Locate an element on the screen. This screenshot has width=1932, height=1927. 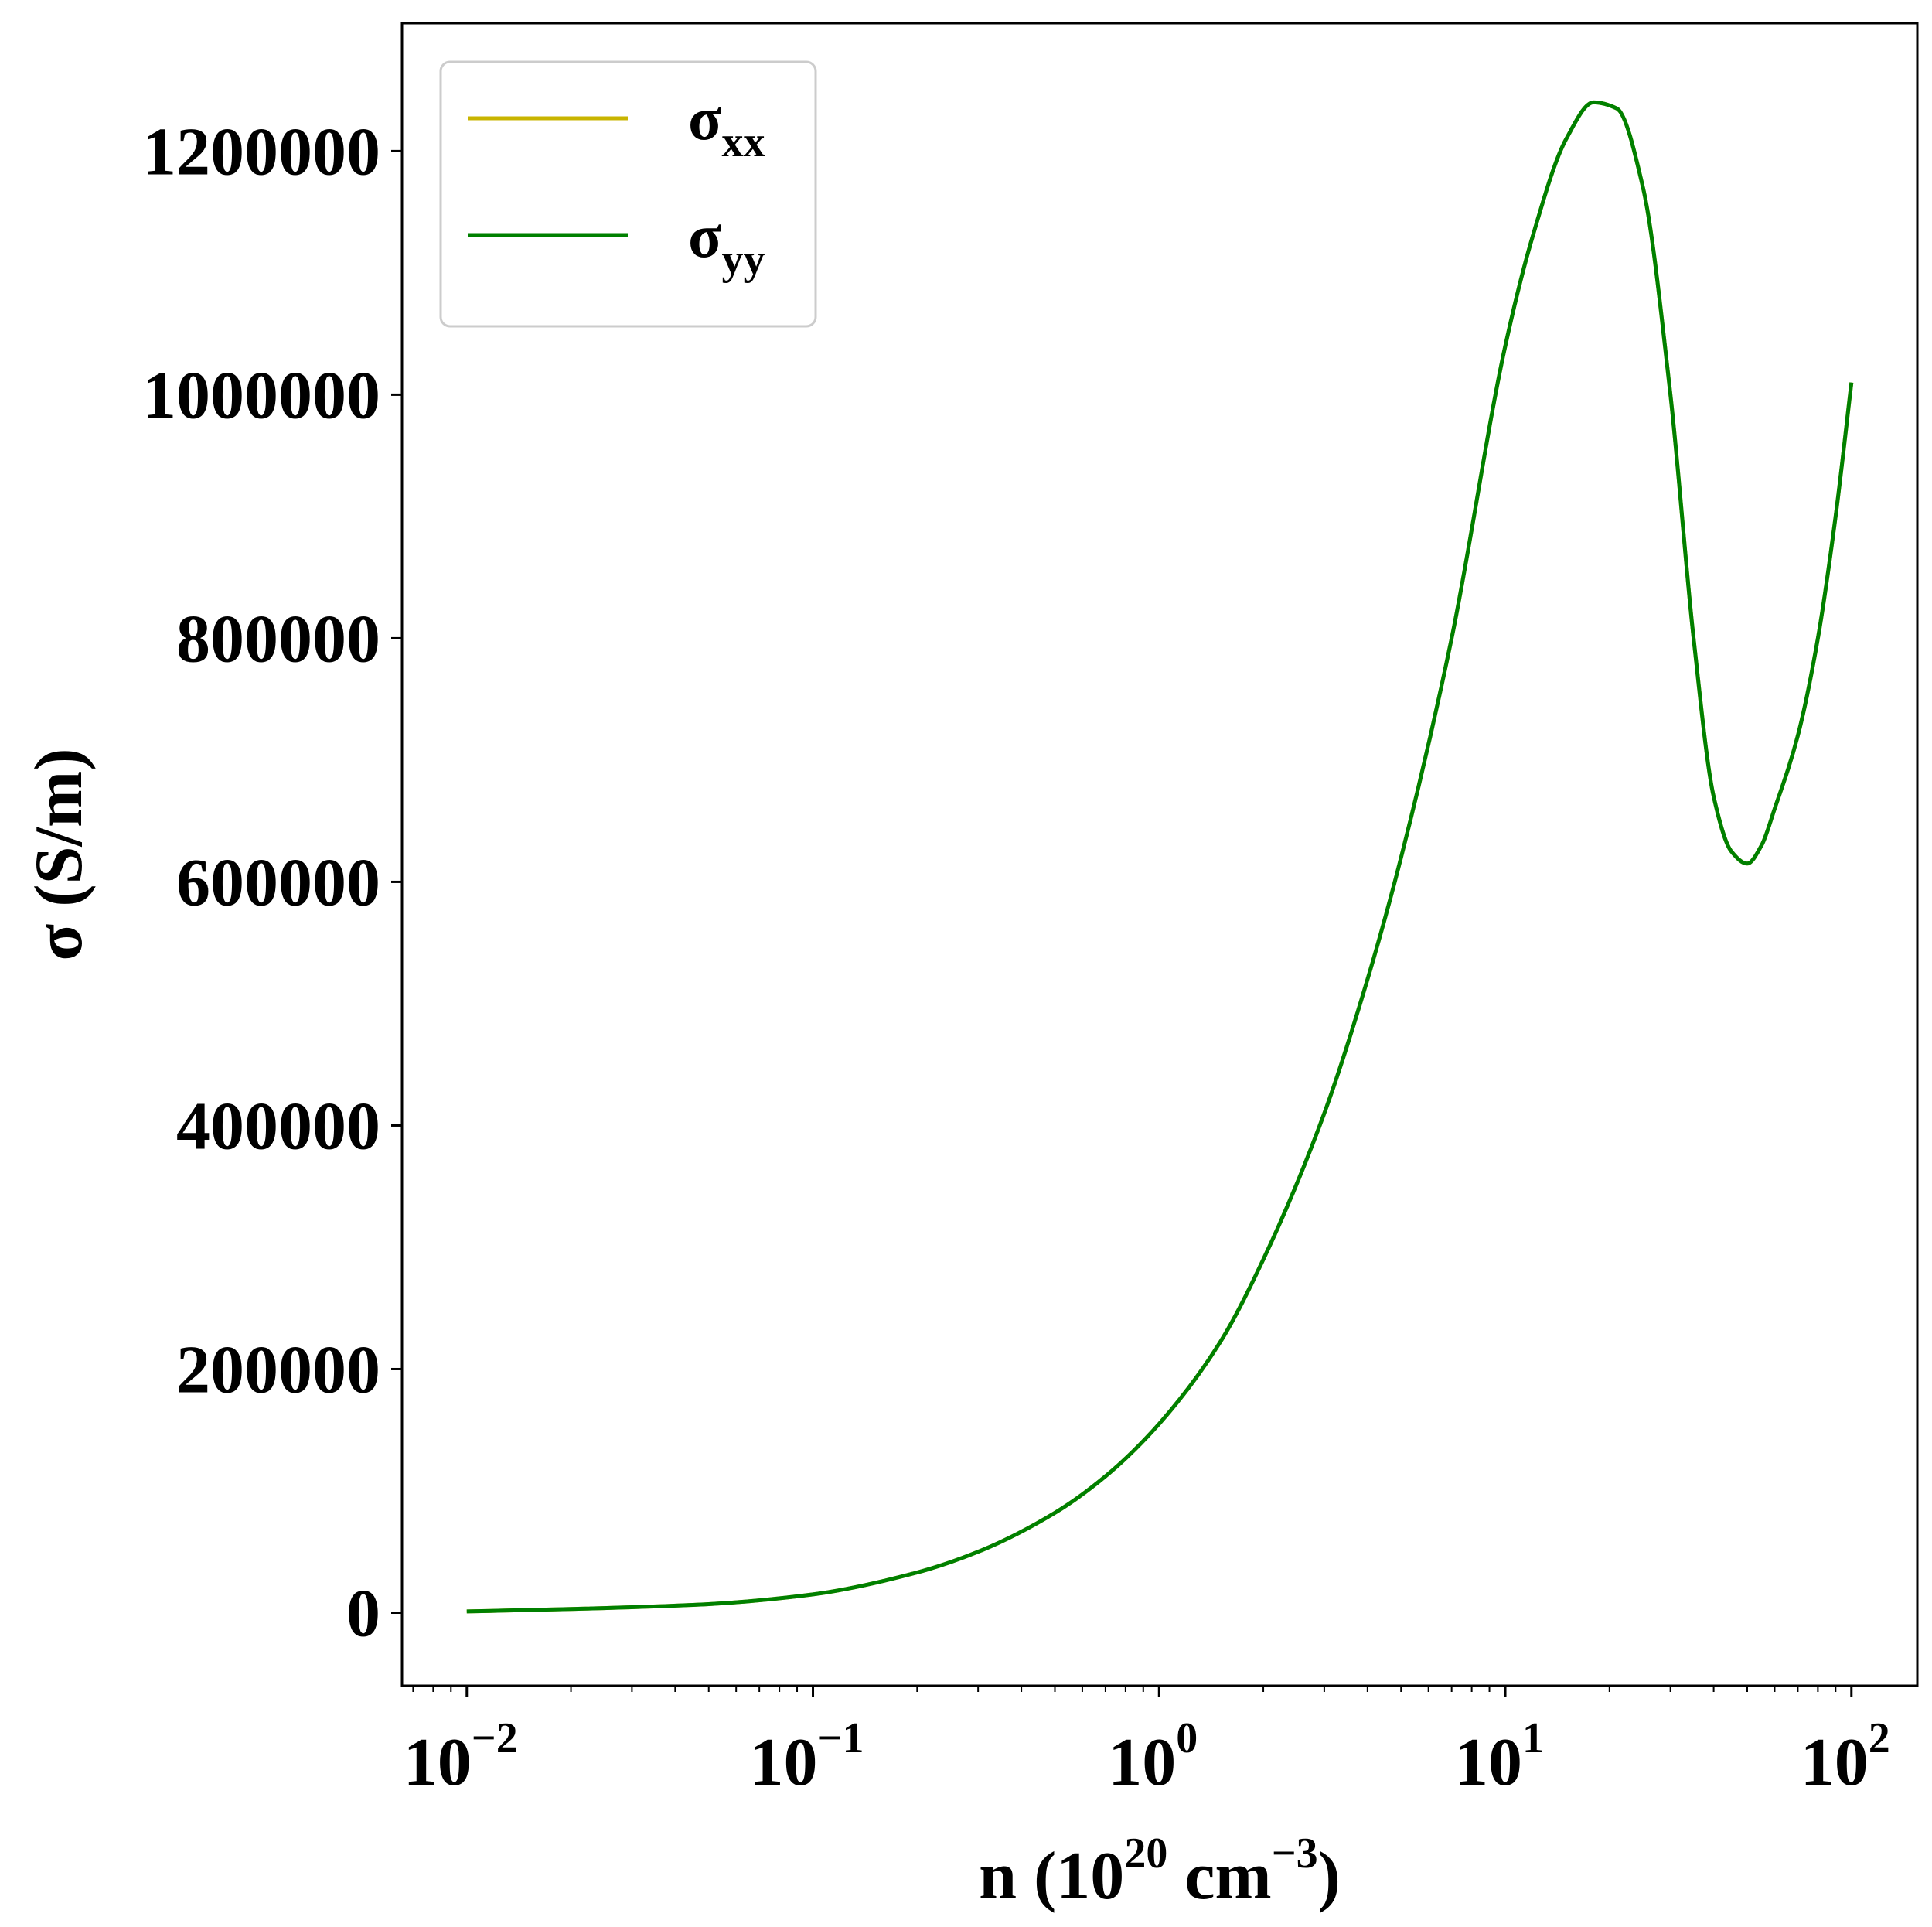
x-axis-label: n (1020 cm−3) is located at coordinates (1160, 1872).